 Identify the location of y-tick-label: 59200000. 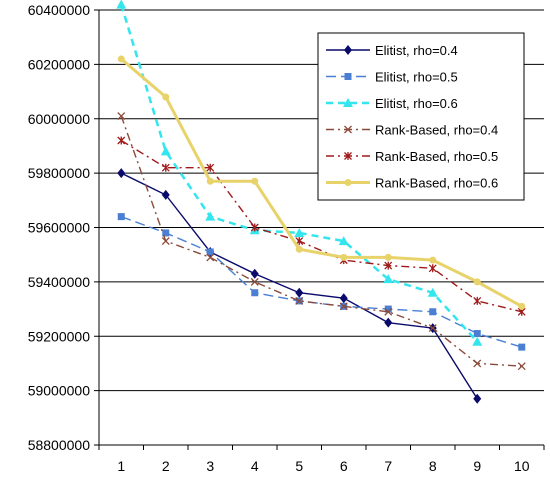
(59, 336).